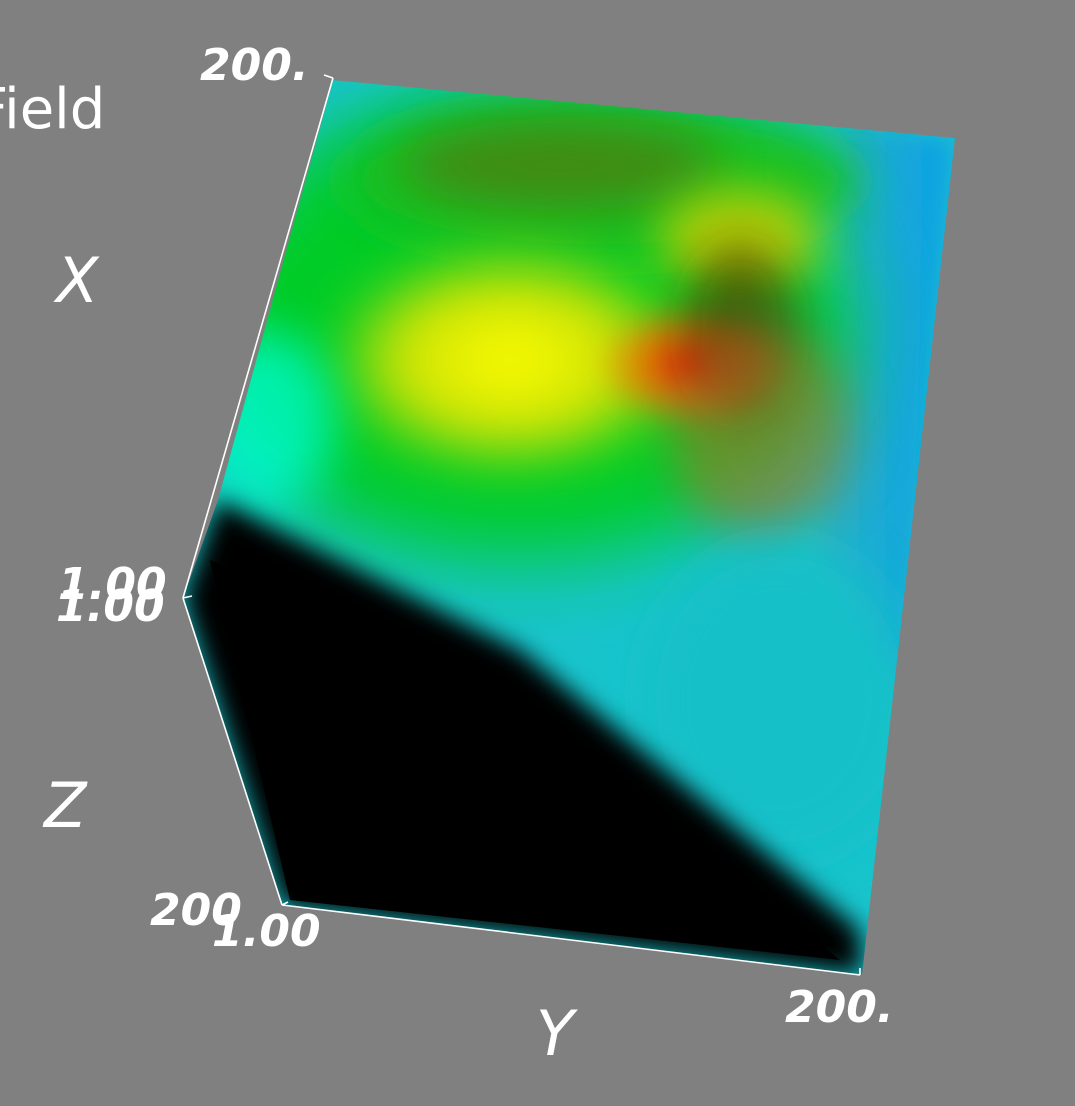 This screenshot has height=1106, width=1075. I want to click on y-axis-max-tick: 200., so click(839, 1007).